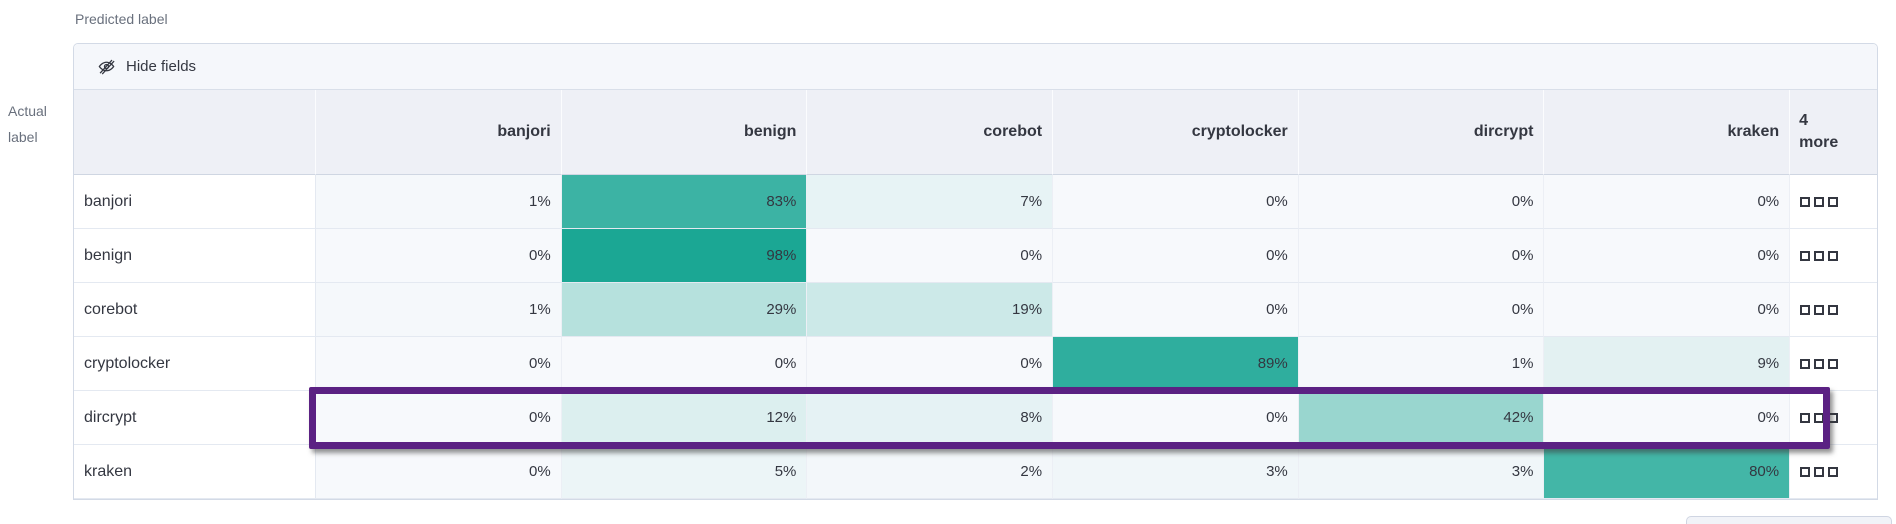 This screenshot has height=524, width=1896. What do you see at coordinates (1421, 132) in the screenshot?
I see `column-header-dircrypt: dircrypt` at bounding box center [1421, 132].